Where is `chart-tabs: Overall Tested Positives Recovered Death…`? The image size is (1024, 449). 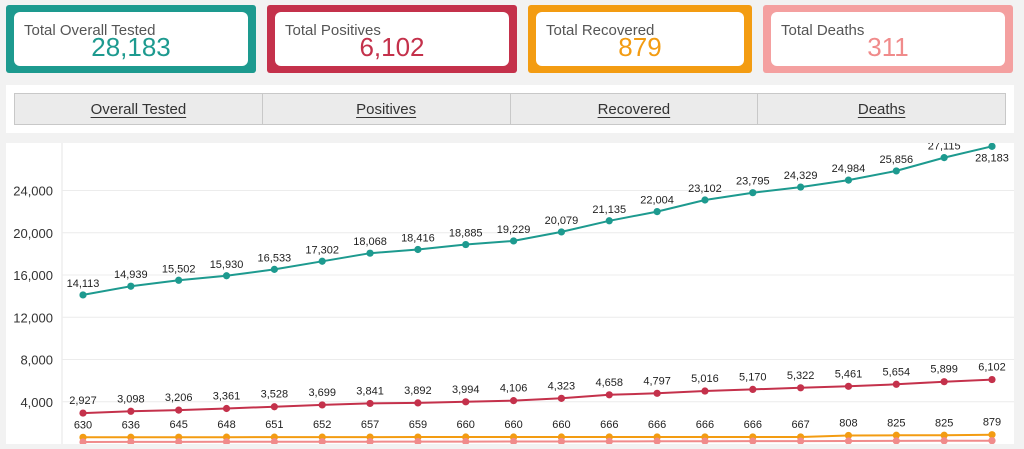 chart-tabs: Overall Tested Positives Recovered Death… is located at coordinates (510, 109).